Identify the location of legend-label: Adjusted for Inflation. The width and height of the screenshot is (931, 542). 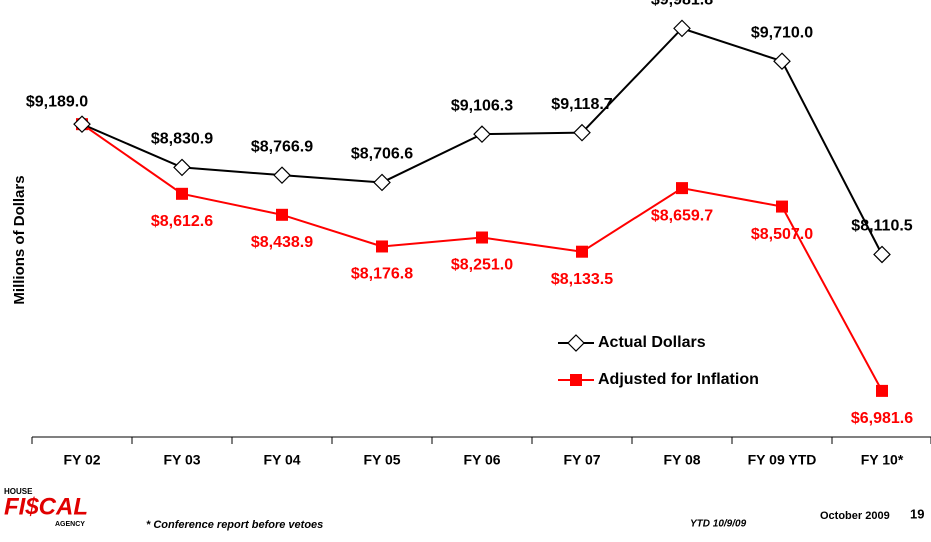
(678, 379).